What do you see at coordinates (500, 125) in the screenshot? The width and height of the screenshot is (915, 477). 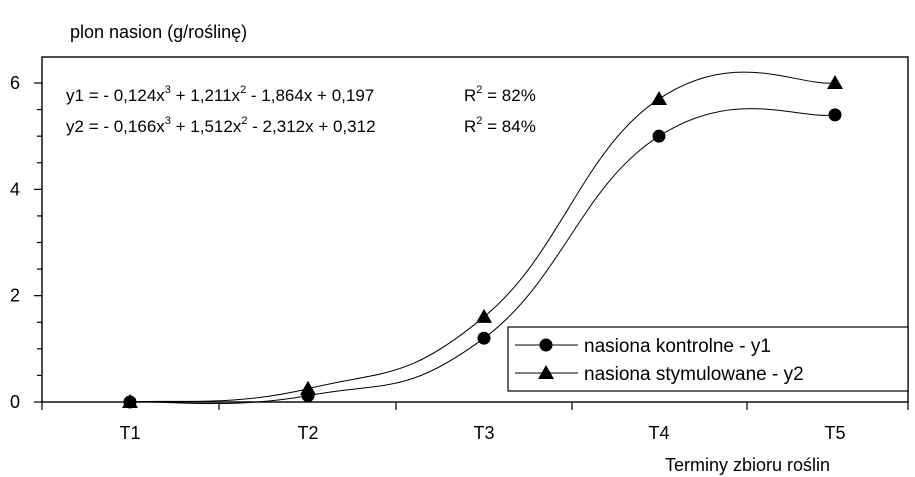 I see `r2-y2: R2 = 84%` at bounding box center [500, 125].